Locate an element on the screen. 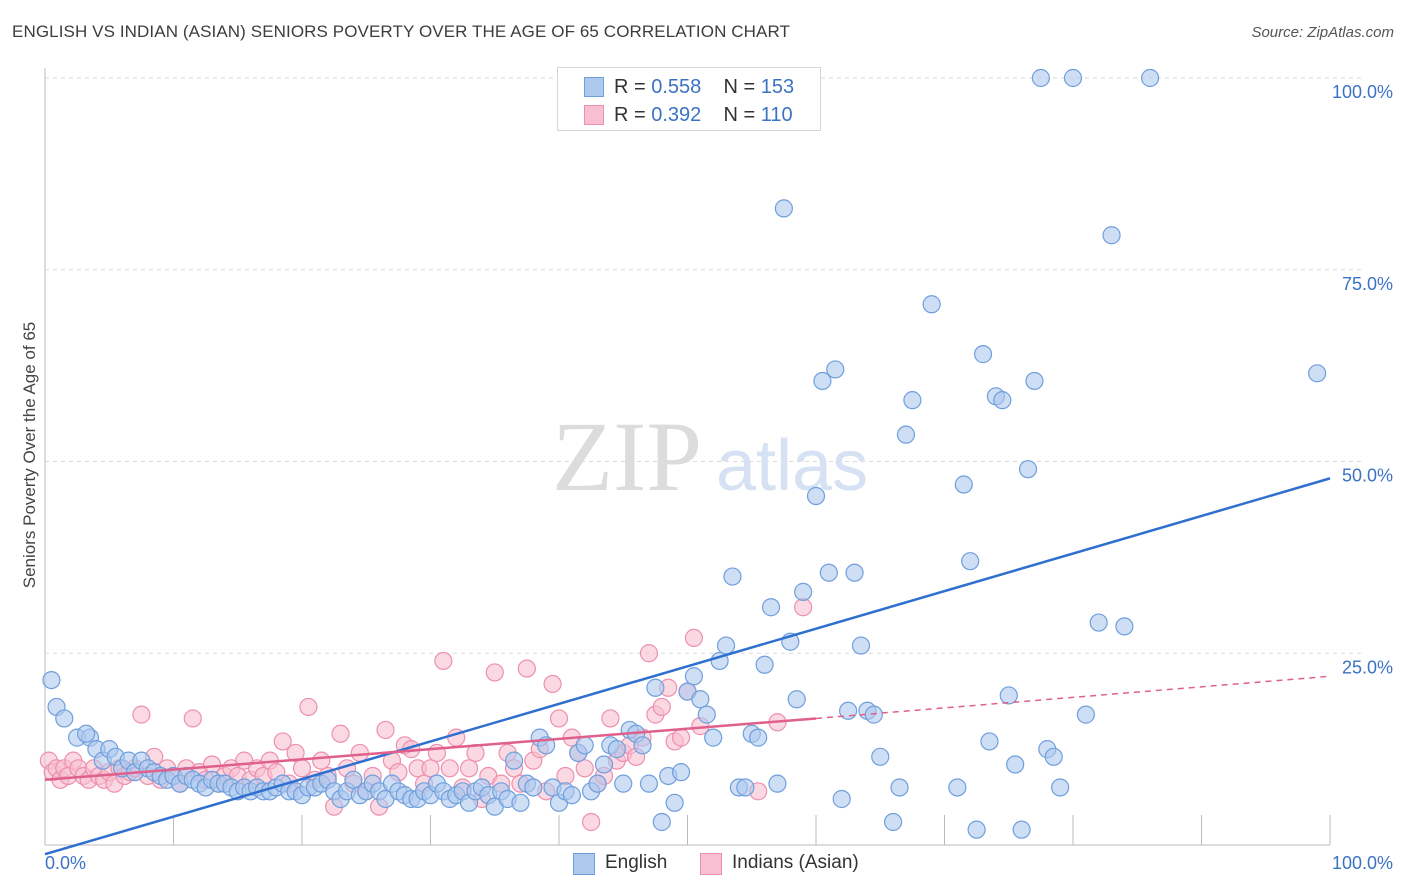  watermark-zip: ZIP is located at coordinates (627, 456).